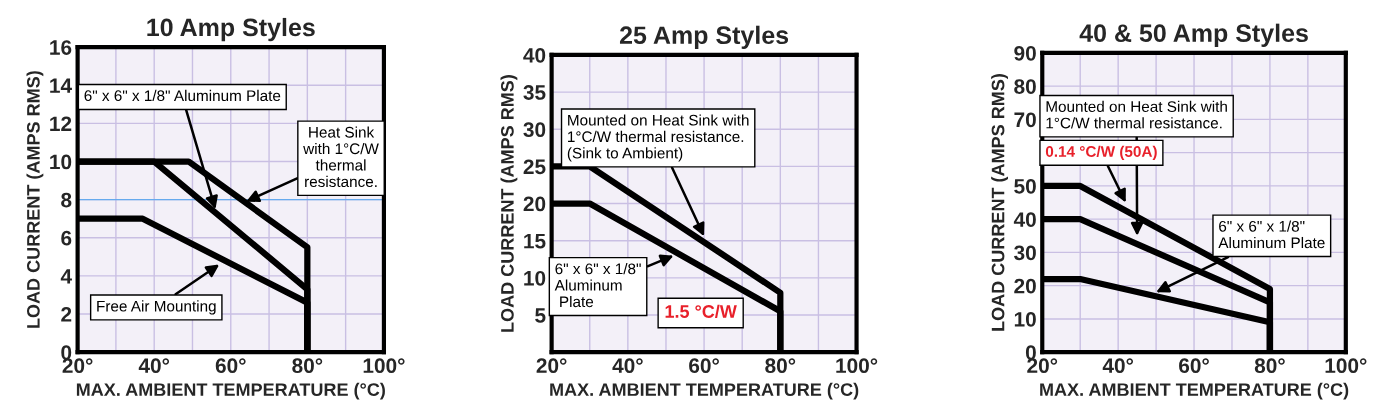  Describe the element at coordinates (1101, 152) in the screenshot. I see `annotation: 0.14 °C/W (50A)` at that location.